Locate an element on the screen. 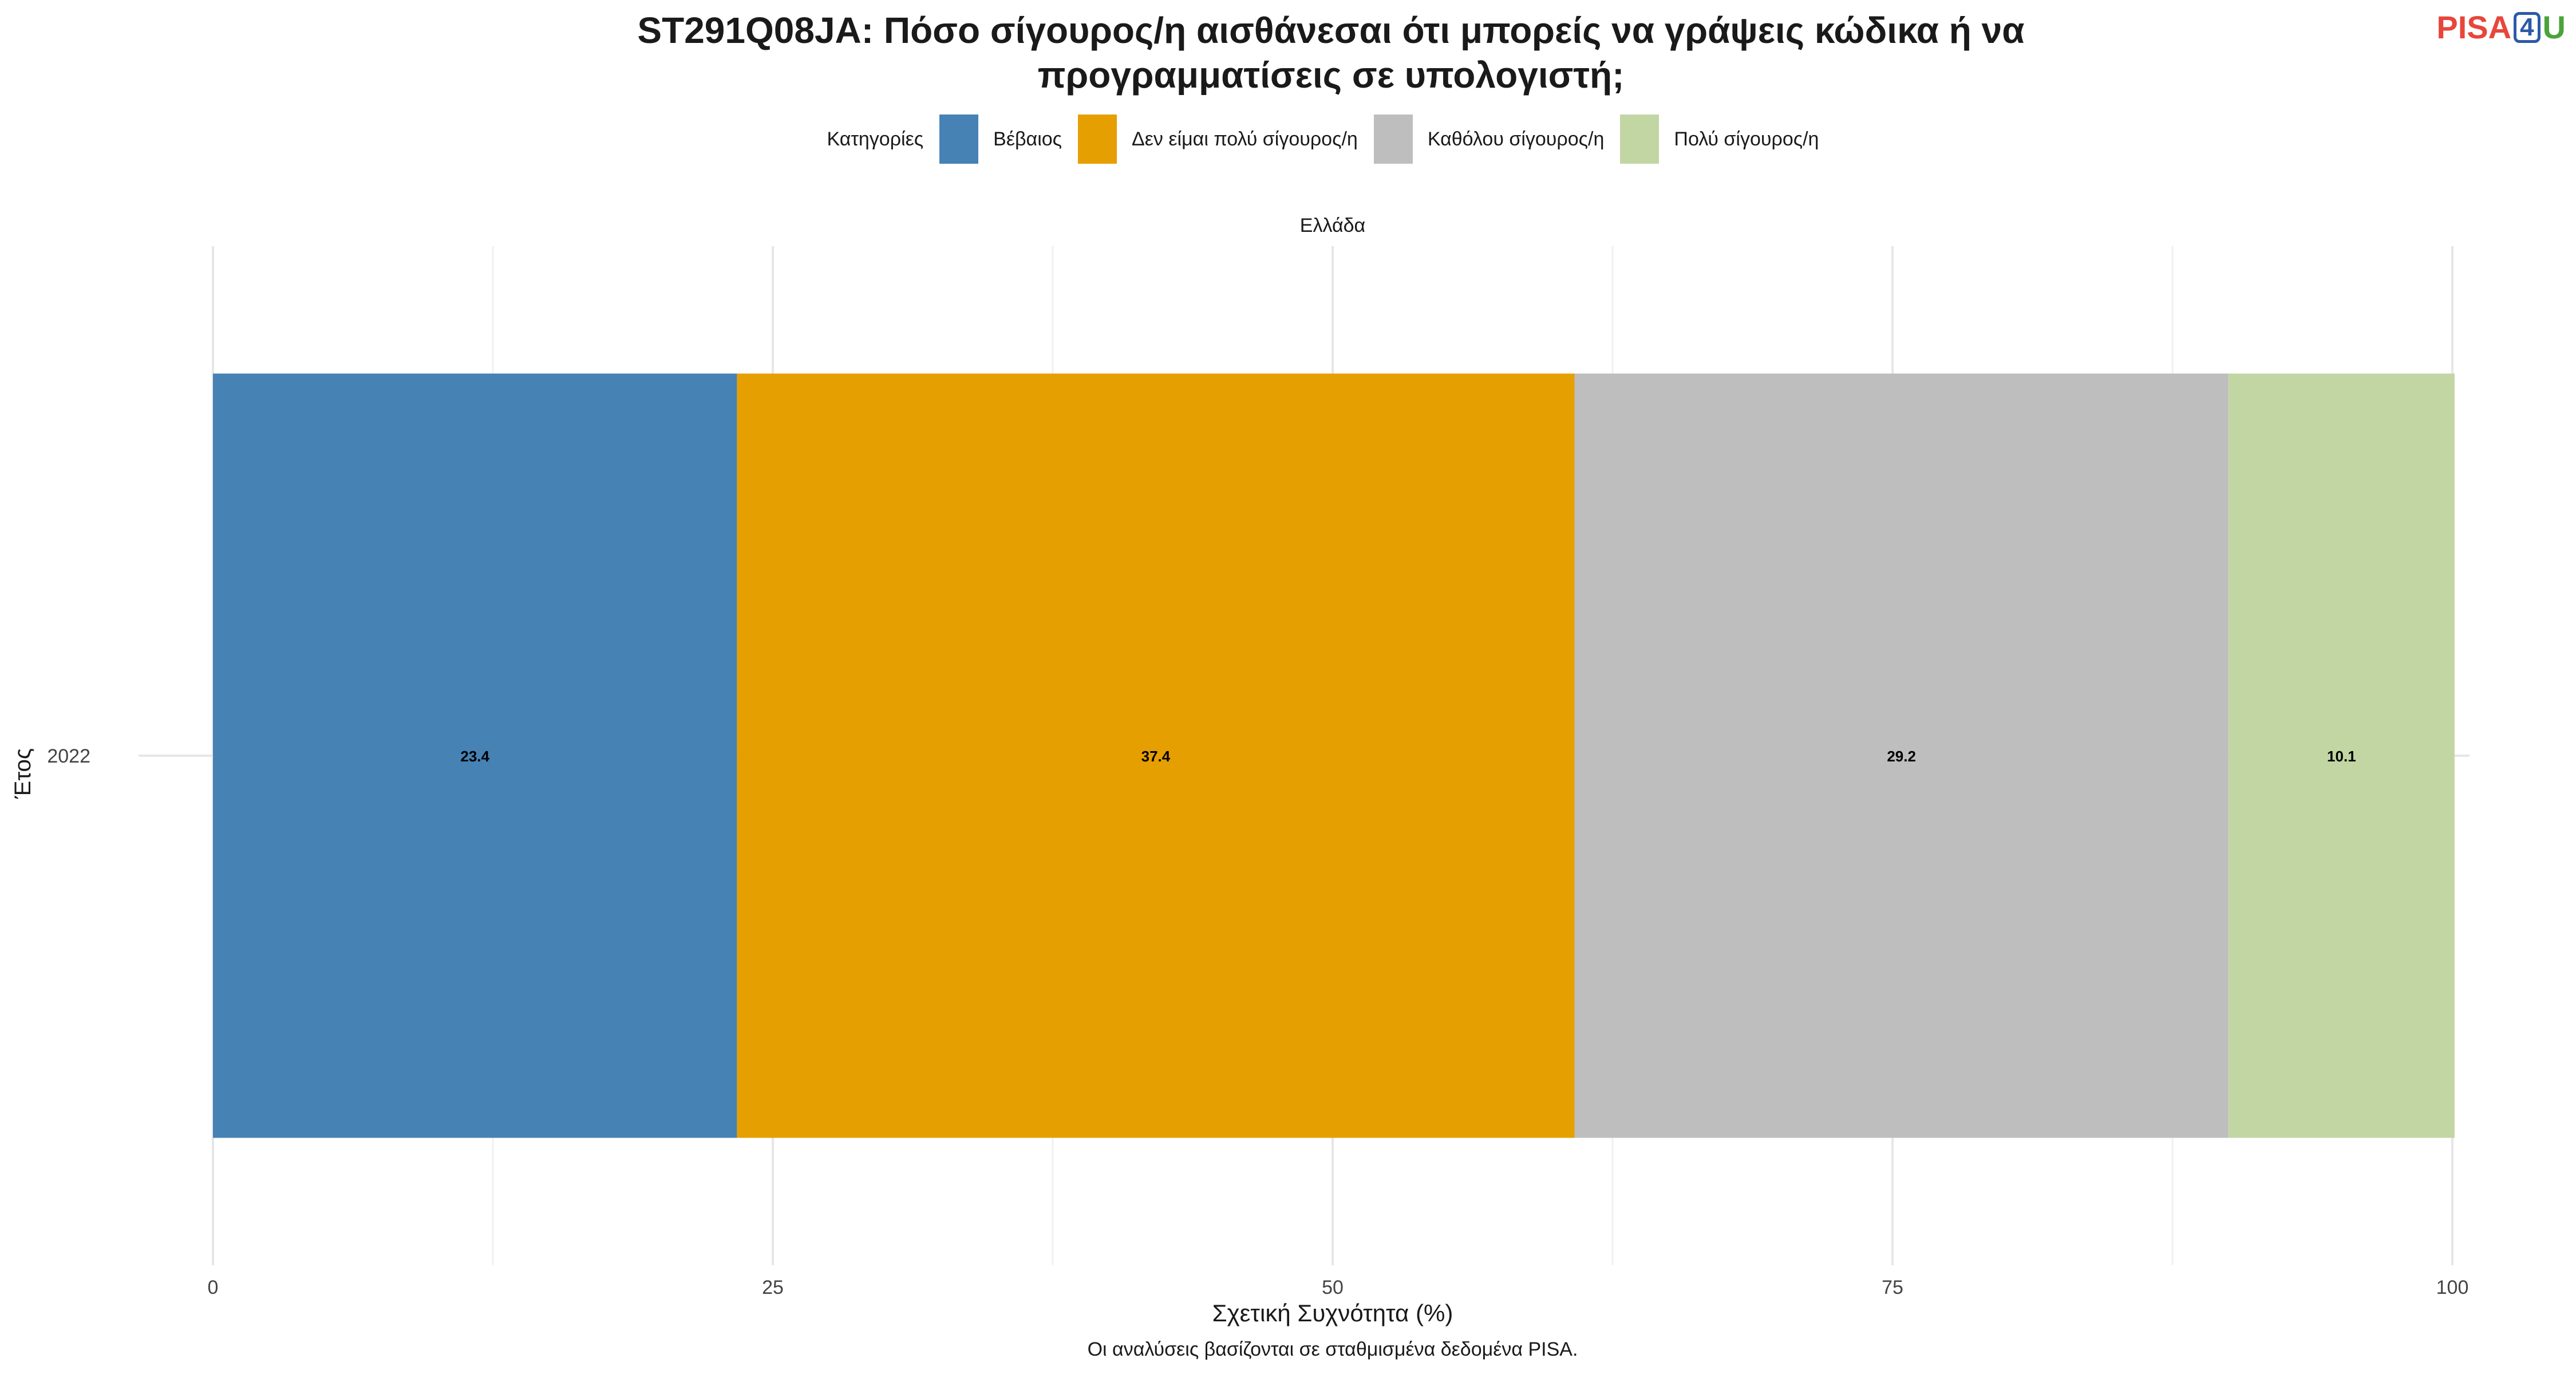 This screenshot has width=2576, height=1374. data-label: 10.1 is located at coordinates (2341, 757).